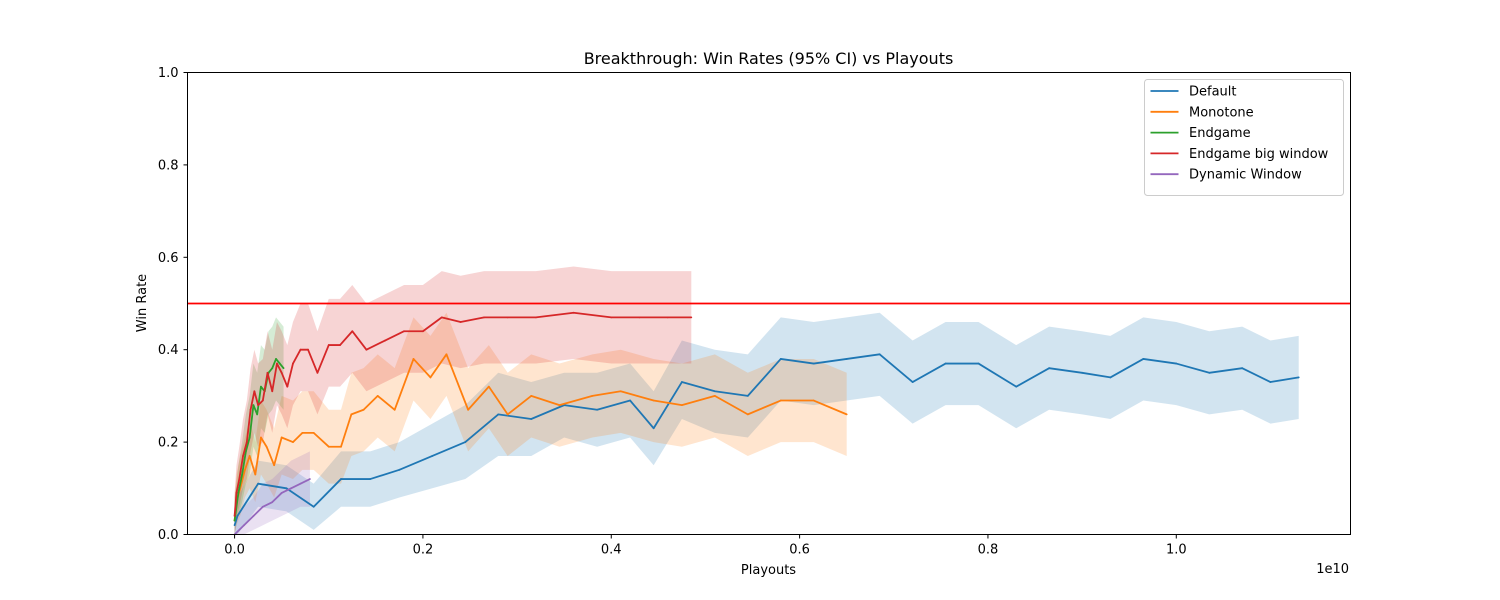  I want to click on legend-label-1: Monotone, so click(1221, 112).